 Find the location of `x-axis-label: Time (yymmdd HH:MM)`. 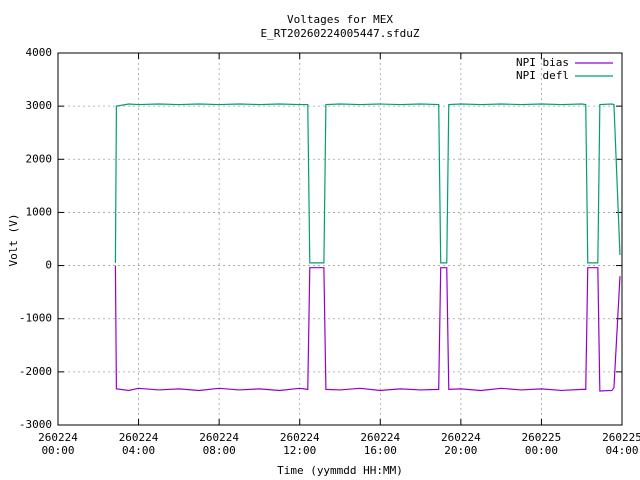

x-axis-label: Time (yymmdd HH:MM) is located at coordinates (340, 470).